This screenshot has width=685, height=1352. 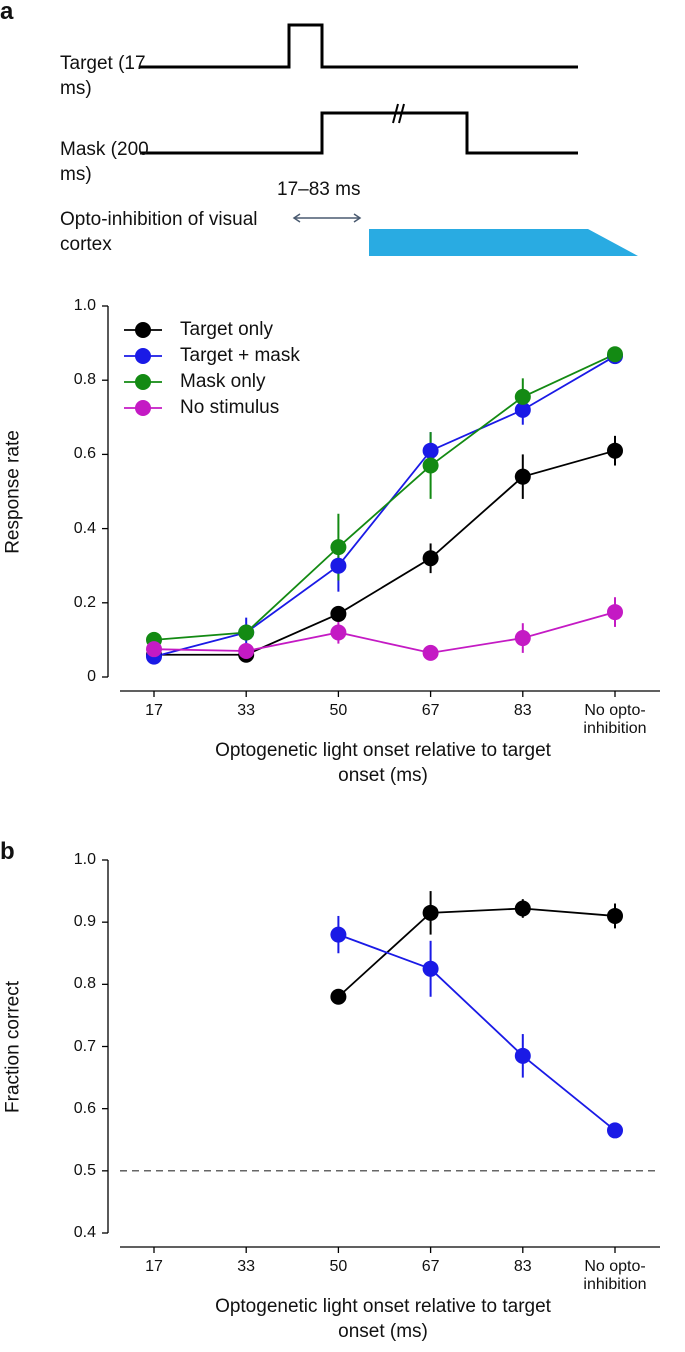 I want to click on target-trace, so click(x=359, y=46).